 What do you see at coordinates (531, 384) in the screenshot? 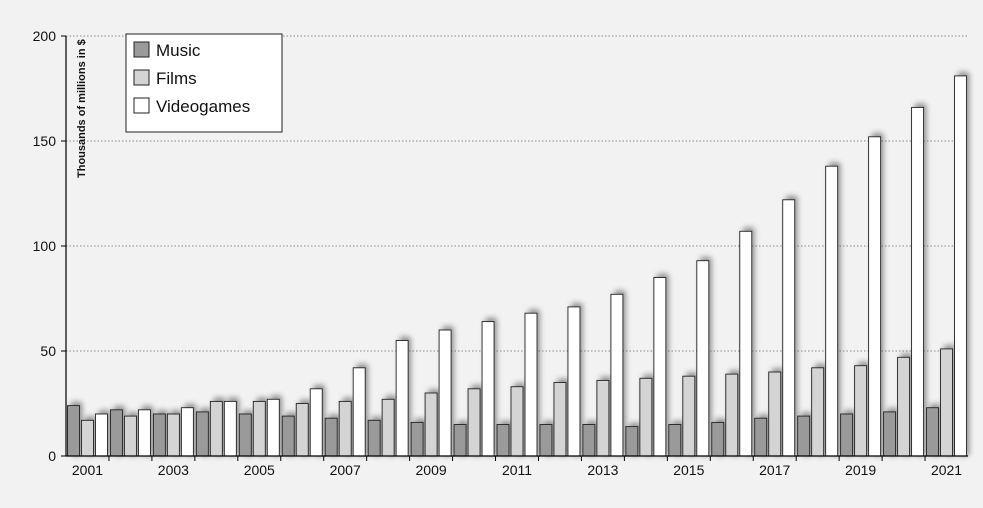
I see `bar-videogames-2011` at bounding box center [531, 384].